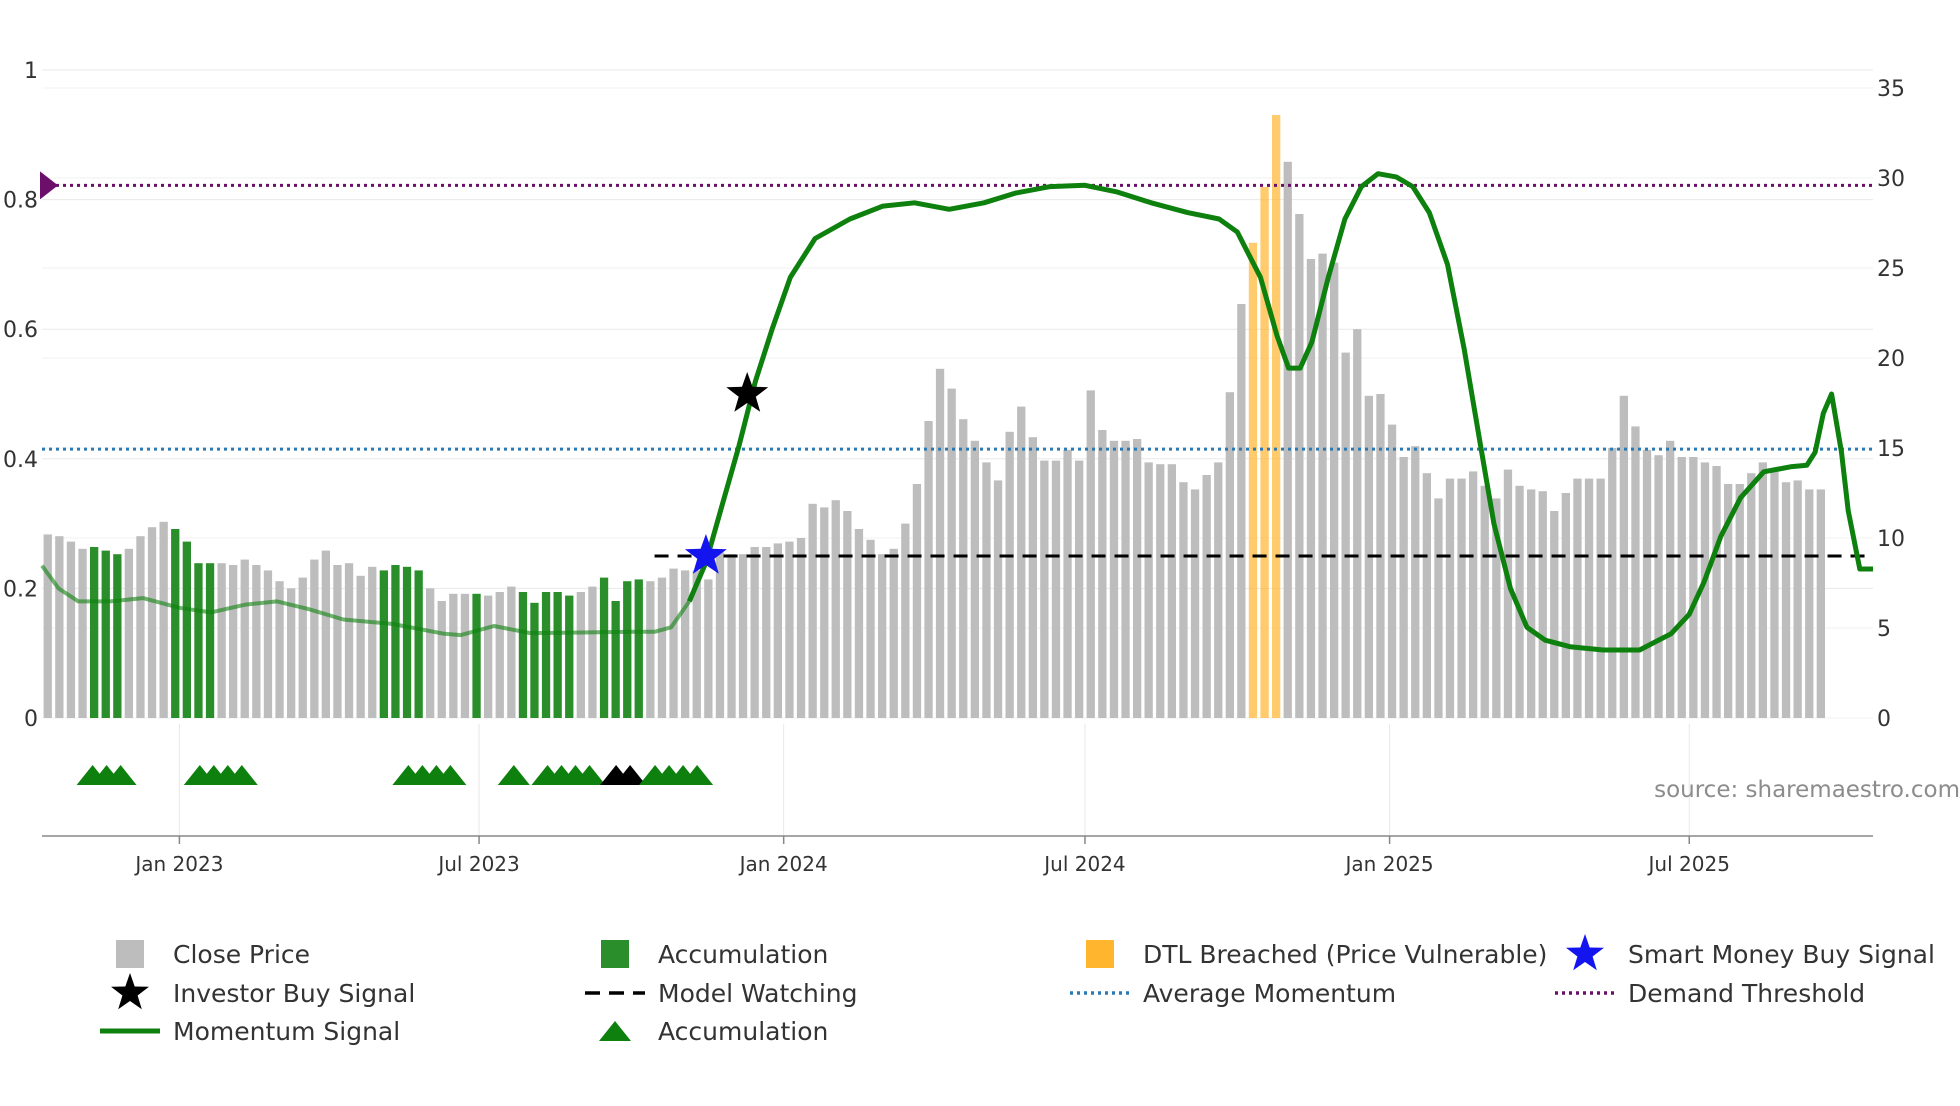 This screenshot has height=1106, width=1960. Describe the element at coordinates (758, 993) in the screenshot. I see `legend-label: Model Watching` at that location.